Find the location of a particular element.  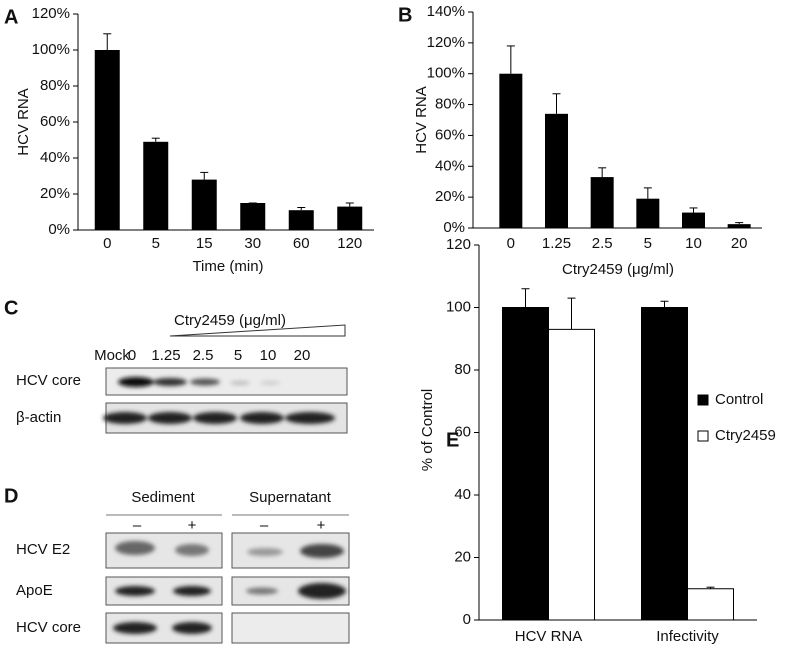

x-tick-label: 30 is located at coordinates (252, 243).